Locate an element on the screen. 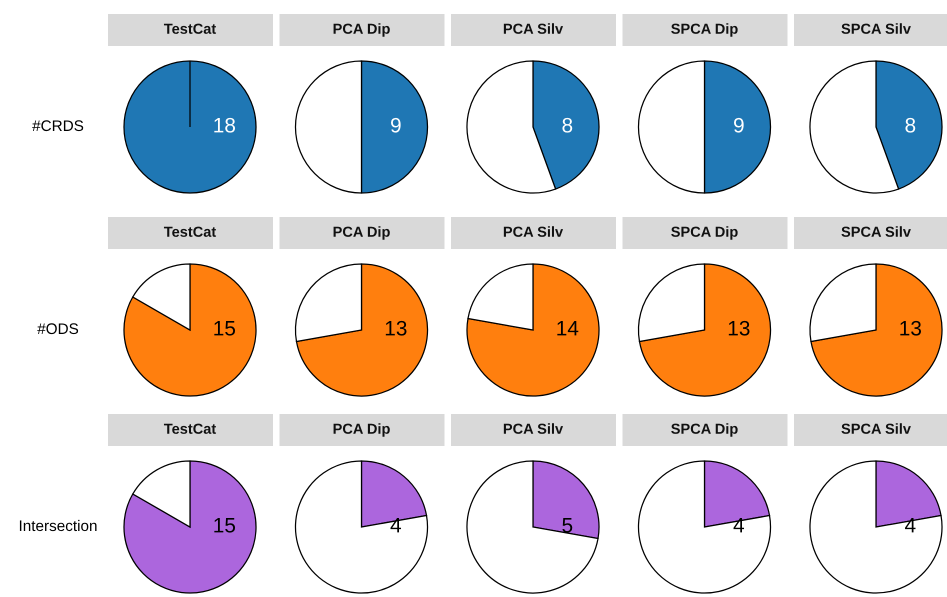 Image resolution: width=947 pixels, height=597 pixels. data-label: 18 is located at coordinates (225, 125).